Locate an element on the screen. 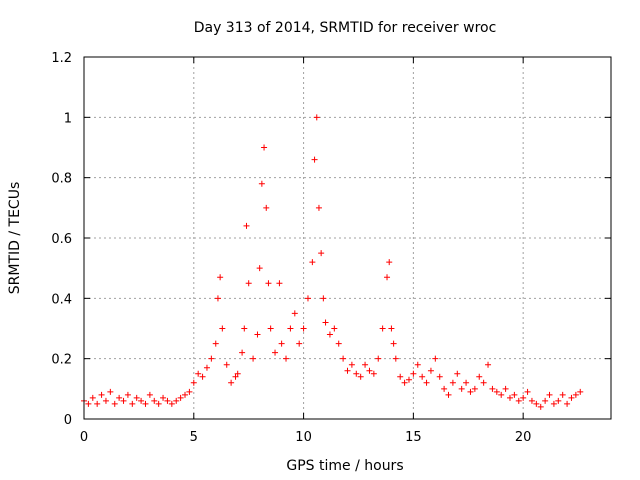  y-tick-label: 0.6 is located at coordinates (61, 239).